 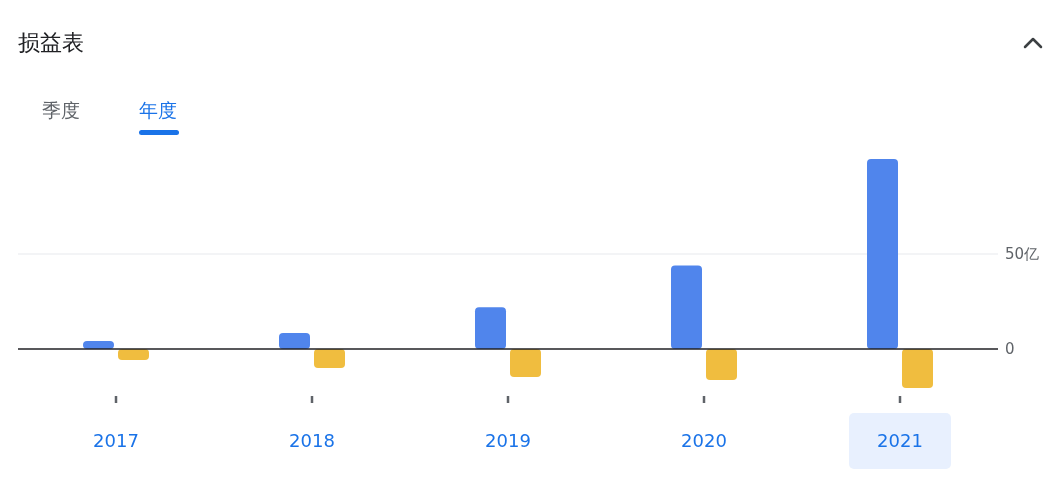 I want to click on x-tick-label: 2021, so click(x=900, y=441).